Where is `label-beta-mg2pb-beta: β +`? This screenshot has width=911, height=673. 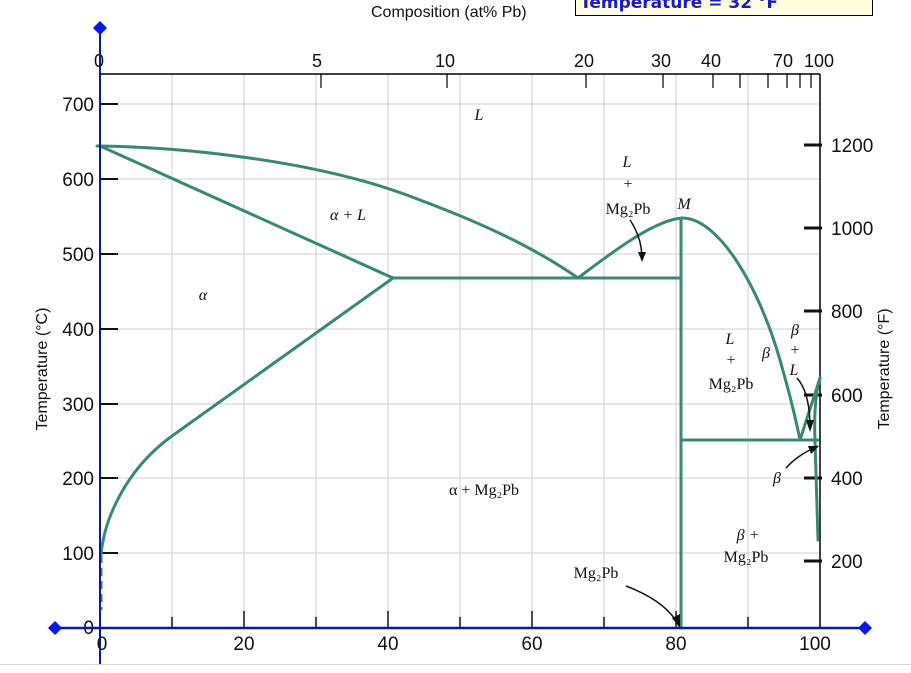
label-beta-mg2pb-beta: β + is located at coordinates (748, 535).